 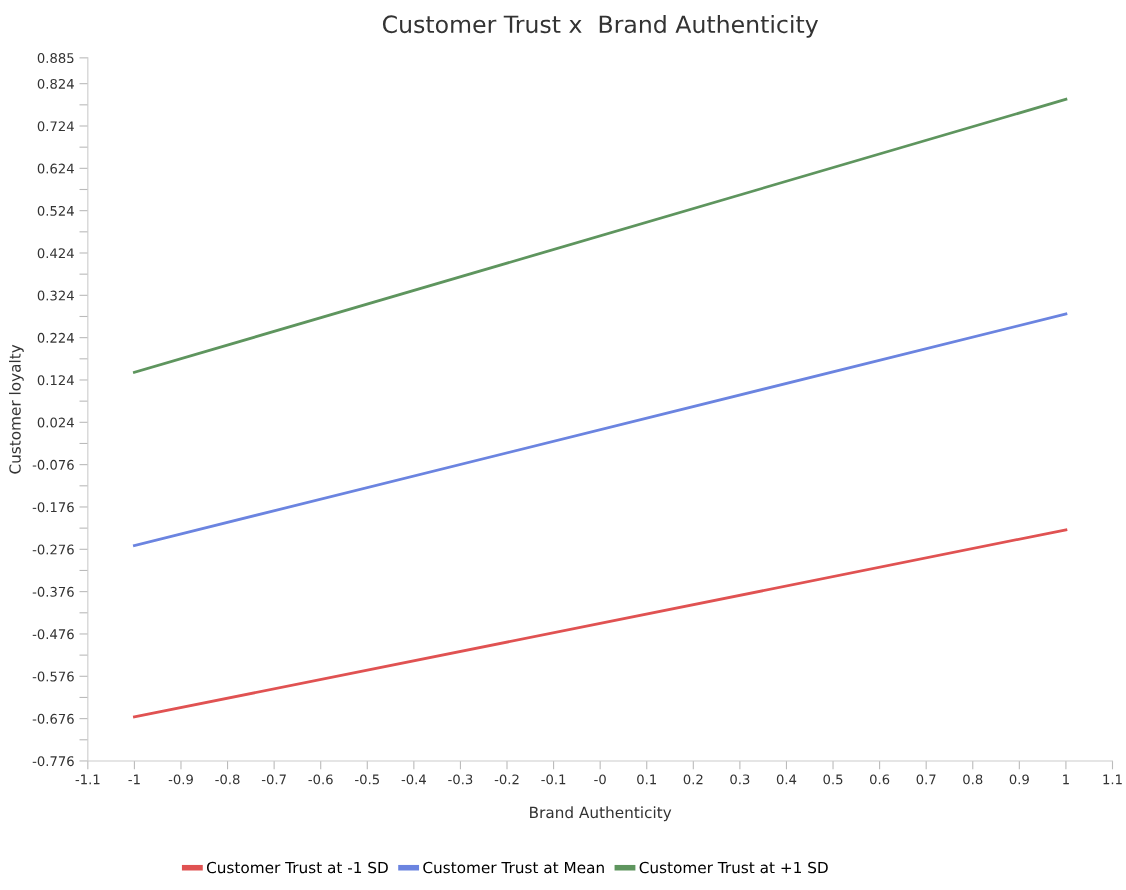 What do you see at coordinates (53, 761) in the screenshot?
I see `y-tick-label: -0.776` at bounding box center [53, 761].